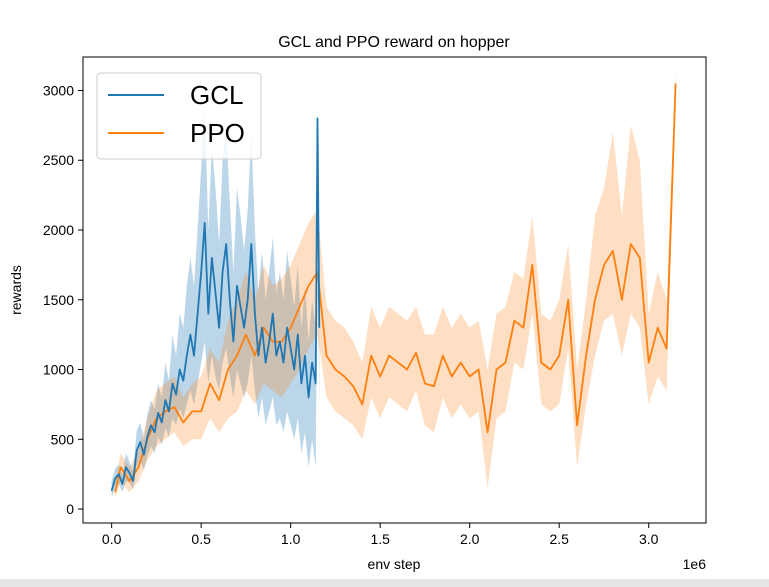  What do you see at coordinates (394, 42) in the screenshot?
I see `chart-title: GCL and PPO reward on hopper` at bounding box center [394, 42].